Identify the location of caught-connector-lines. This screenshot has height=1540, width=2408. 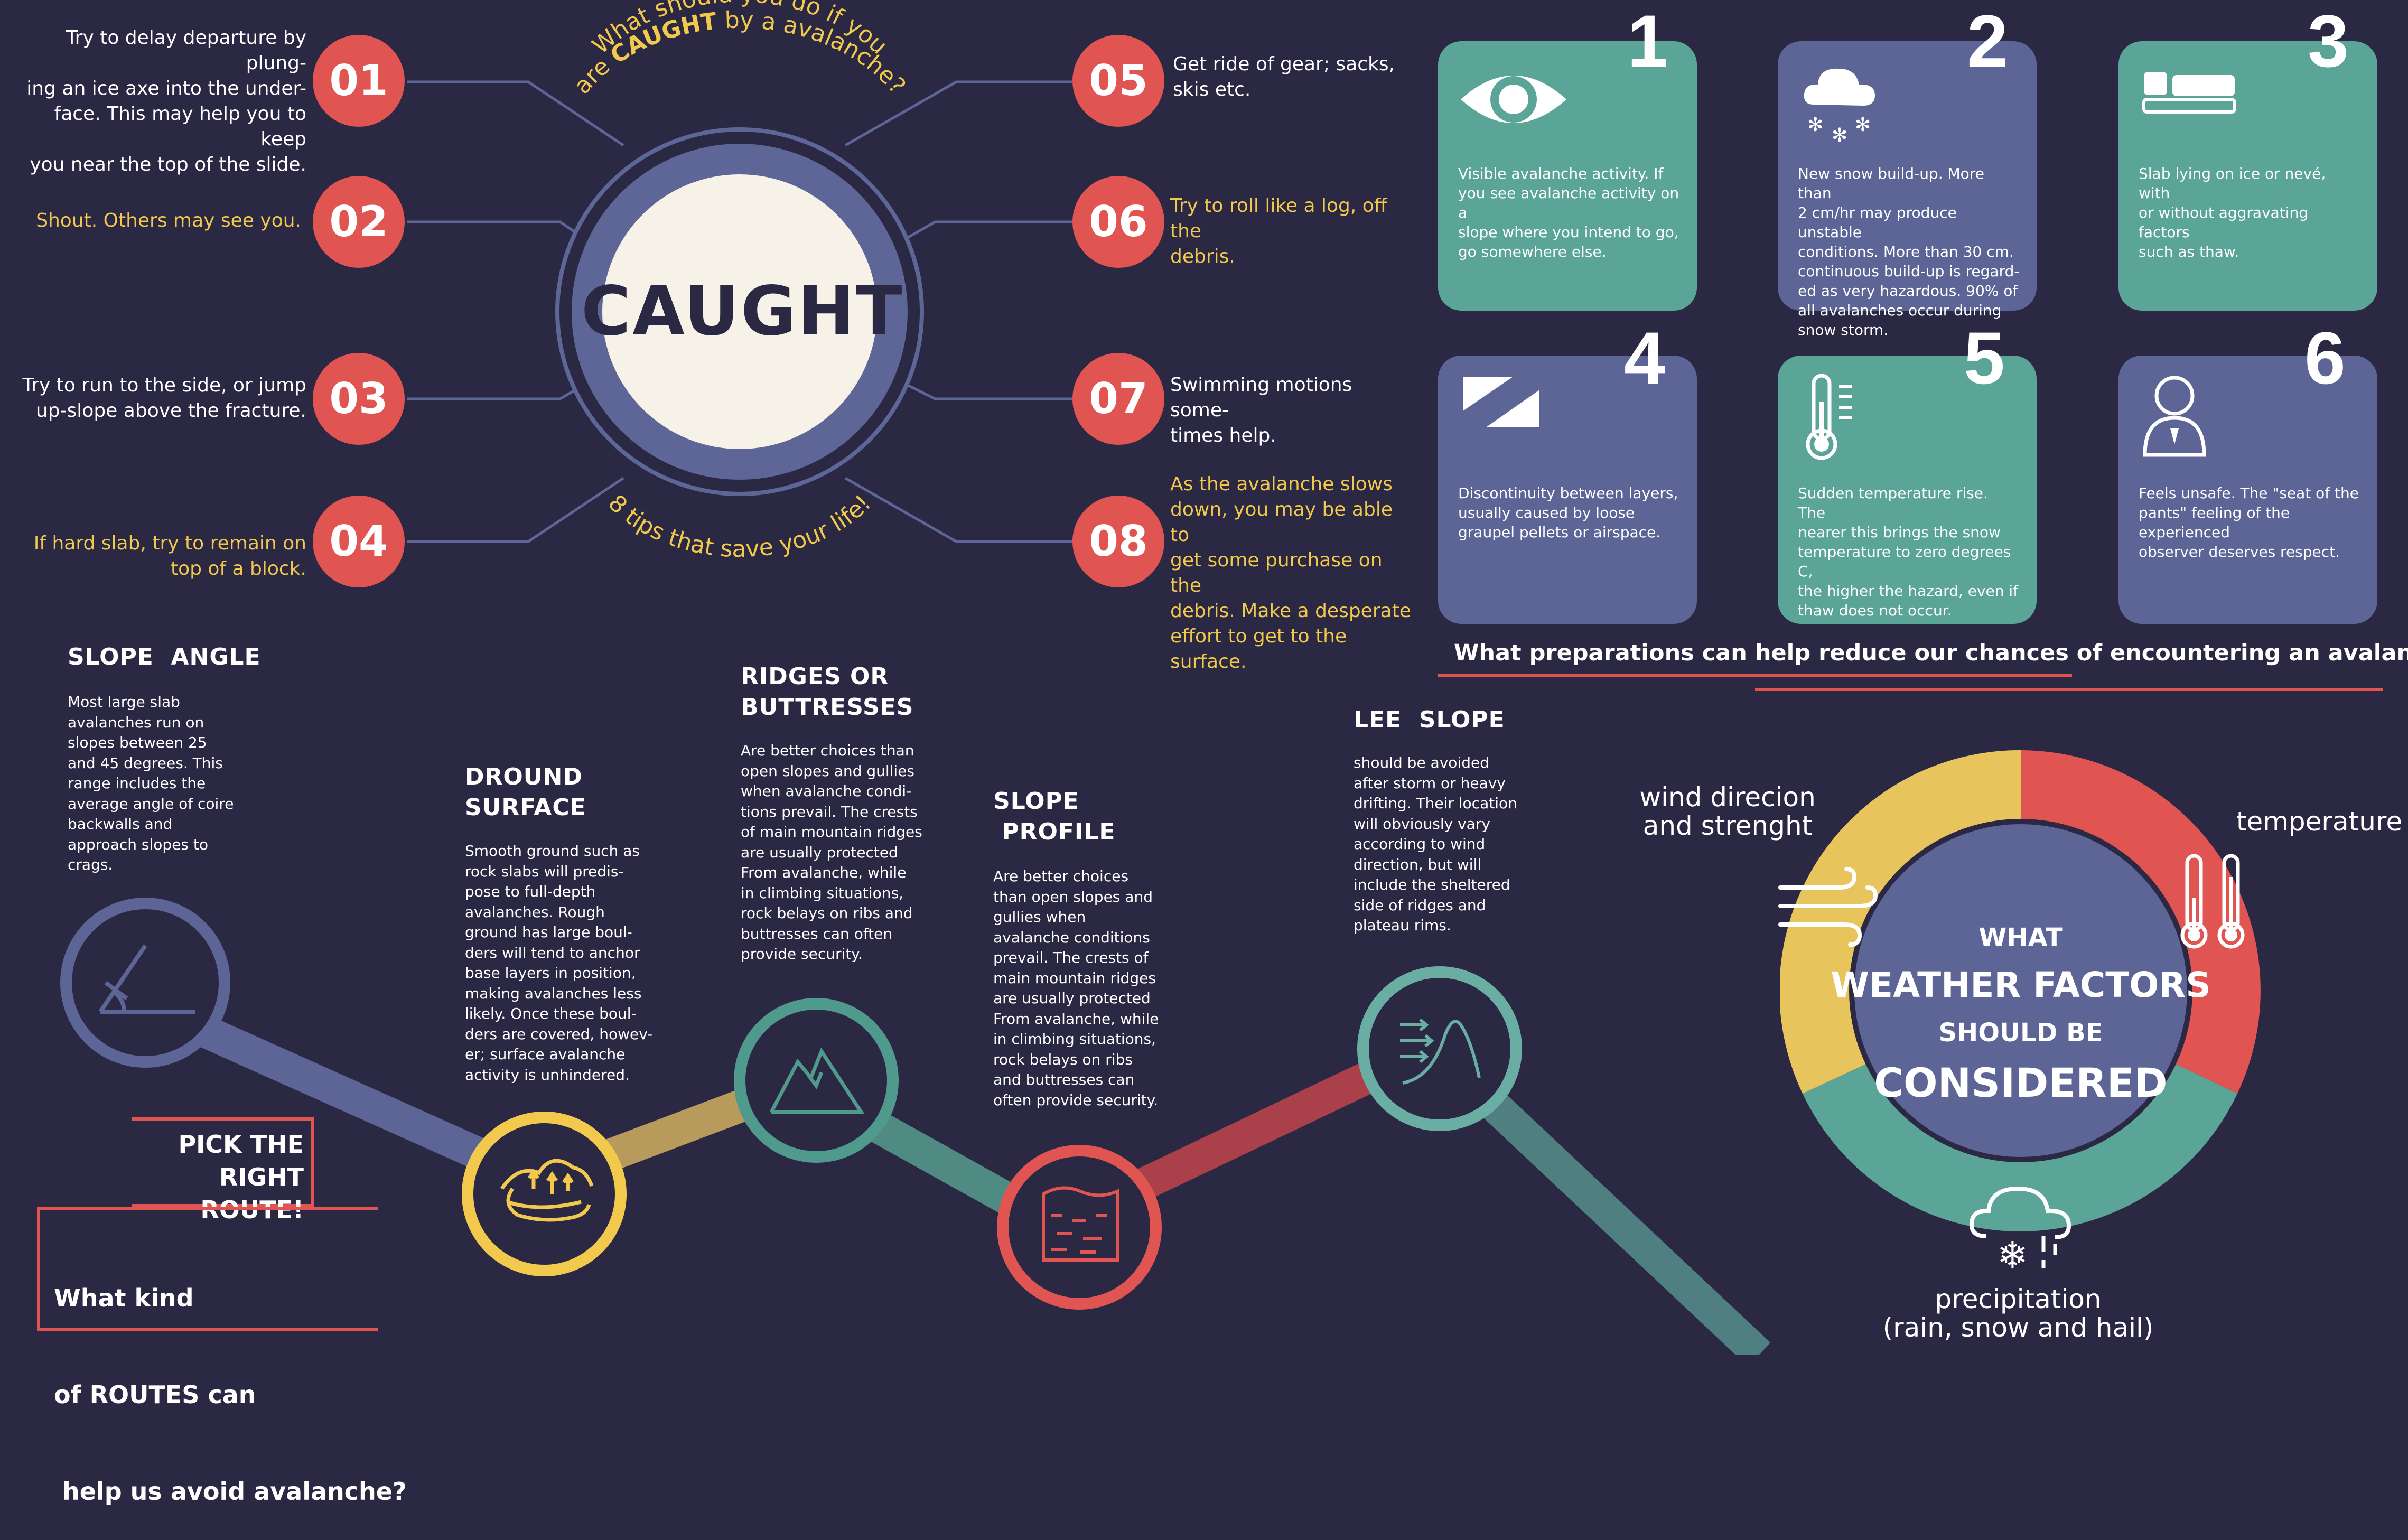
(739, 311).